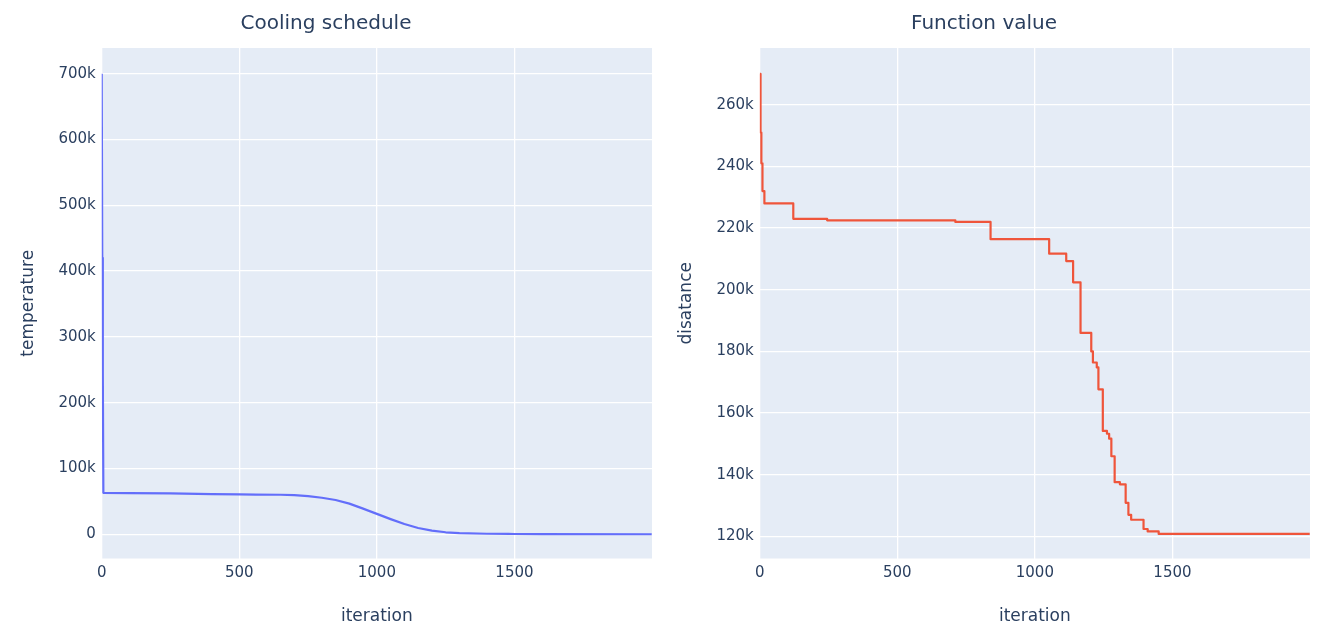 The image size is (1317, 641). Describe the element at coordinates (984, 22) in the screenshot. I see `chart-title: Function value` at that location.